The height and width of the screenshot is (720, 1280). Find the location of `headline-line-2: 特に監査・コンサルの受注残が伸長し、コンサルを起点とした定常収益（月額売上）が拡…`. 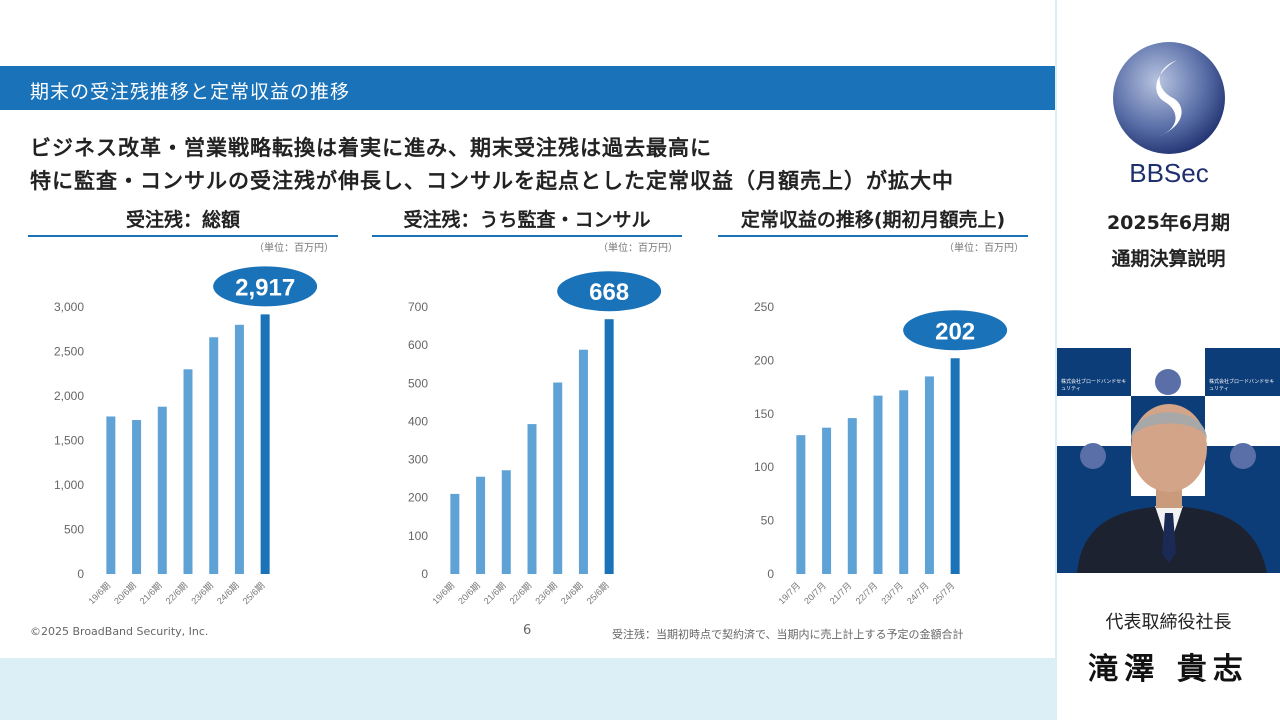

headline-line-2: 特に監査・コンサルの受注残が伸長し、コンサルを起点とした定常収益（月額売上）が拡… is located at coordinates (492, 181).